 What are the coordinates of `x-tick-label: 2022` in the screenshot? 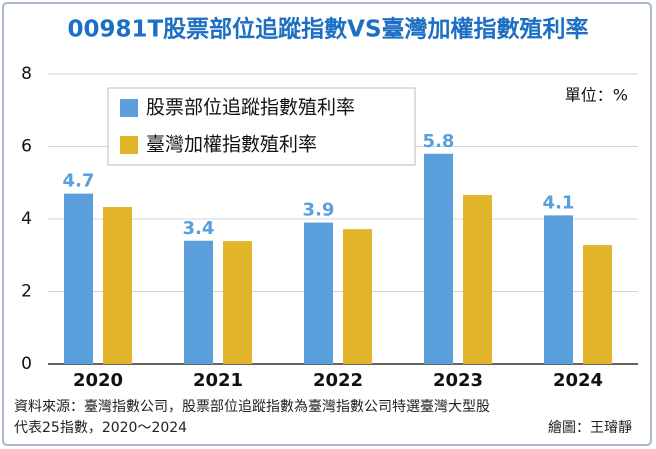 It's located at (338, 380).